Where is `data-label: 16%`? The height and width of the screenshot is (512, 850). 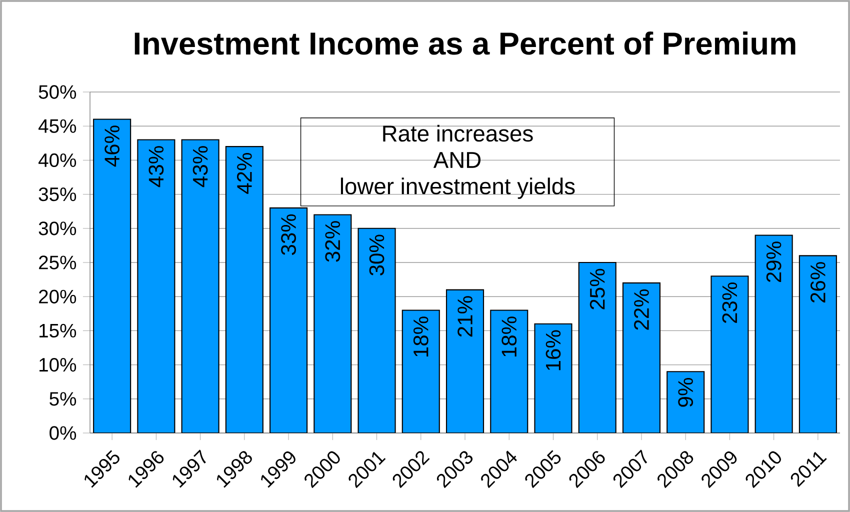 data-label: 16% is located at coordinates (553, 350).